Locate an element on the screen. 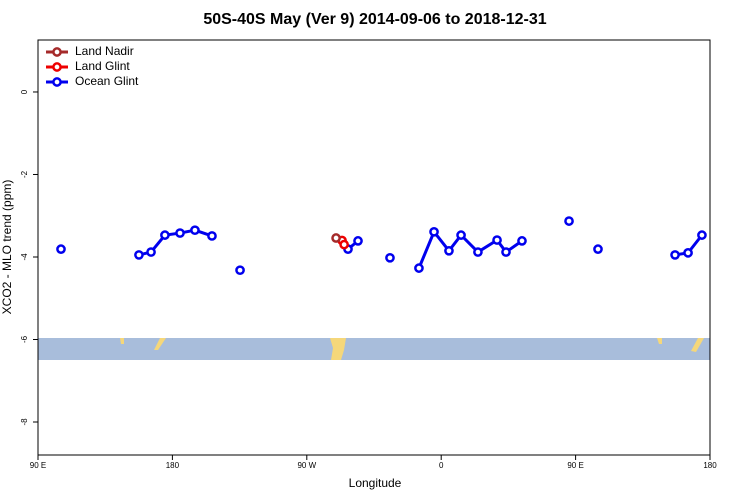 Image resolution: width=750 pixels, height=500 pixels. map-strip is located at coordinates (374, 349).